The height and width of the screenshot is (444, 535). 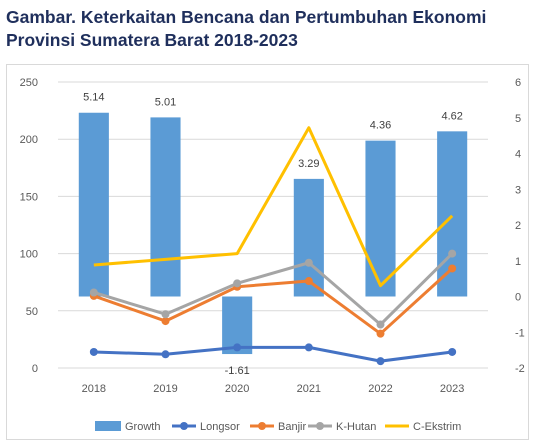 I want to click on legend-swatch-growth, so click(x=108, y=426).